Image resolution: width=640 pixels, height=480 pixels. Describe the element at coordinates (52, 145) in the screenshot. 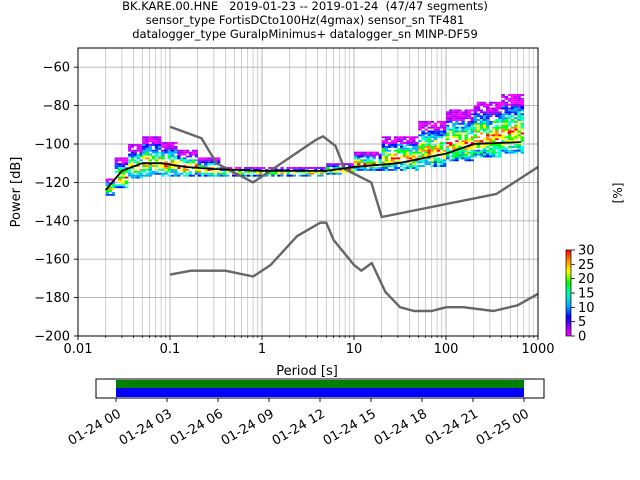

I see `y-tick-label: −100` at that location.